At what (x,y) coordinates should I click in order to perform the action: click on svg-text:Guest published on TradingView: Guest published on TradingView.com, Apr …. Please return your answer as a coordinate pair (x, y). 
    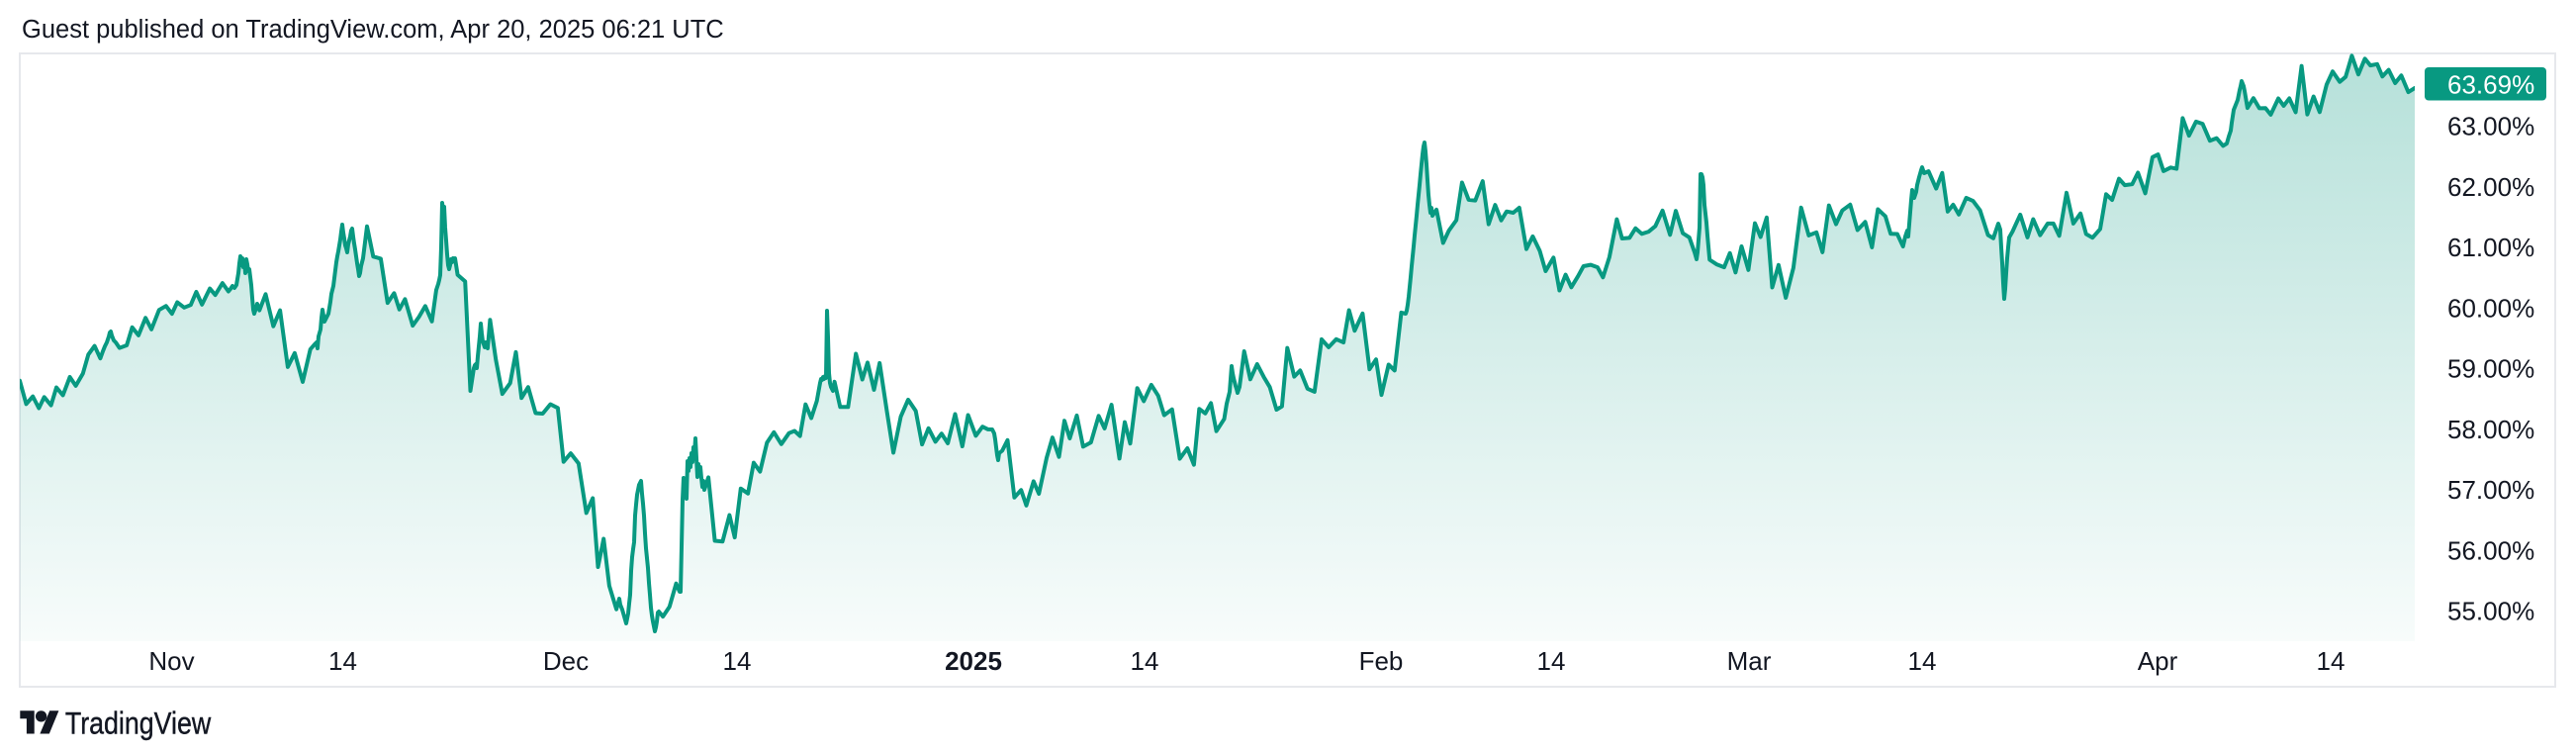
    Looking at the image, I should click on (373, 30).